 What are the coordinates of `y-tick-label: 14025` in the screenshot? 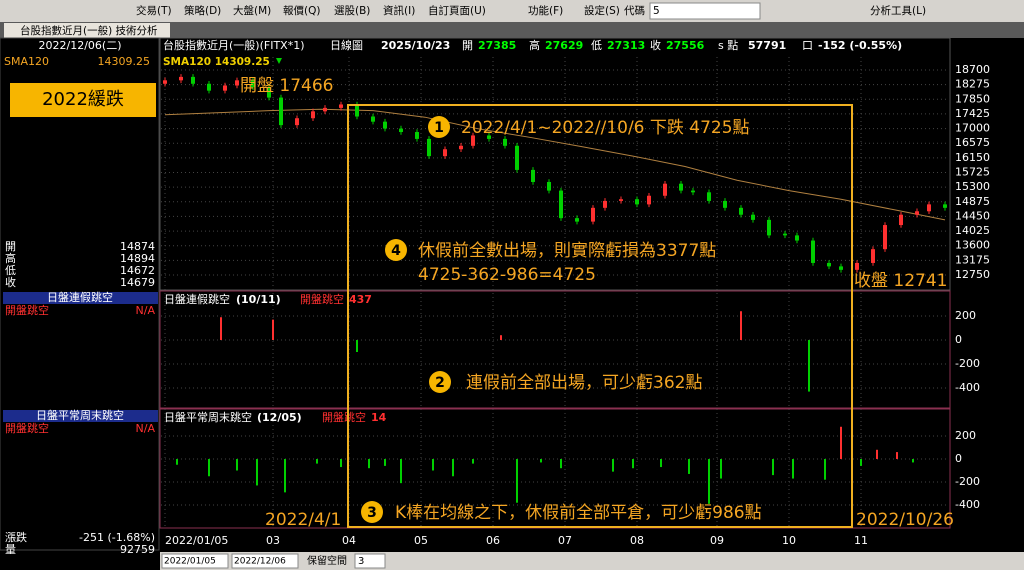 It's located at (972, 230).